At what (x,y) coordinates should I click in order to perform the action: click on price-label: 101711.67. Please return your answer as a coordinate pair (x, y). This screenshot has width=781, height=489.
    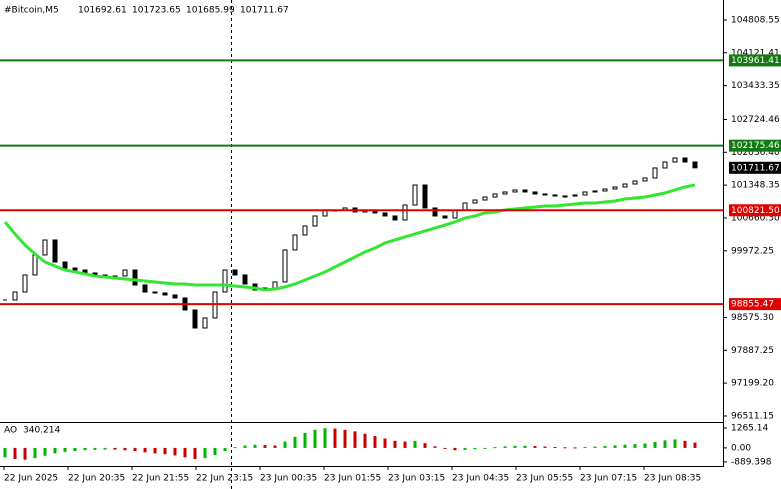
    Looking at the image, I should click on (755, 168).